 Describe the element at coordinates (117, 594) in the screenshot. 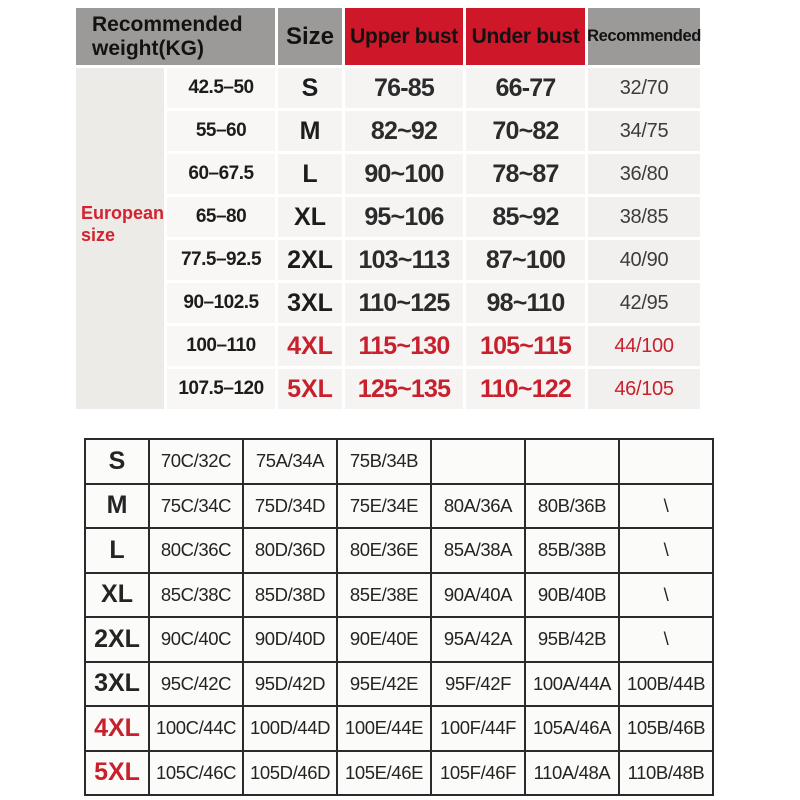

I see `cup-row-label: XL` at that location.